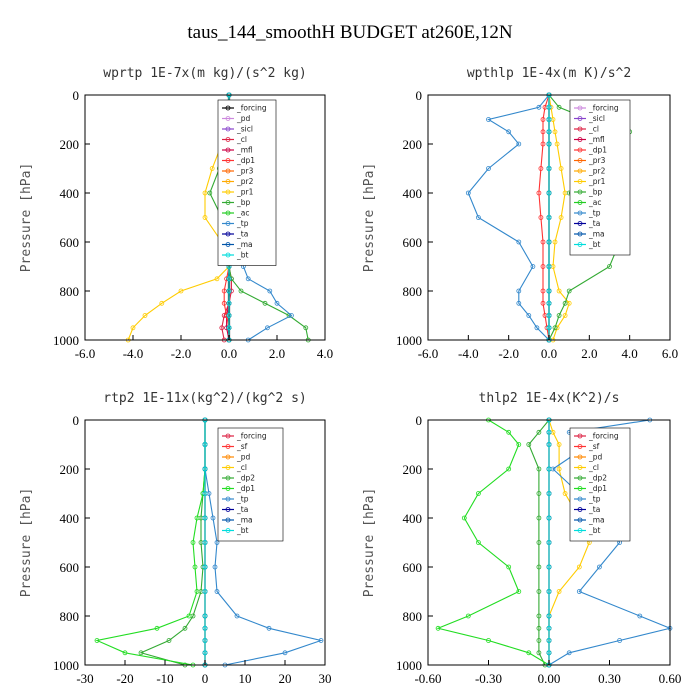 This screenshot has width=700, height=700. What do you see at coordinates (596, 520) in the screenshot?
I see `legend-label: _ma` at bounding box center [596, 520].